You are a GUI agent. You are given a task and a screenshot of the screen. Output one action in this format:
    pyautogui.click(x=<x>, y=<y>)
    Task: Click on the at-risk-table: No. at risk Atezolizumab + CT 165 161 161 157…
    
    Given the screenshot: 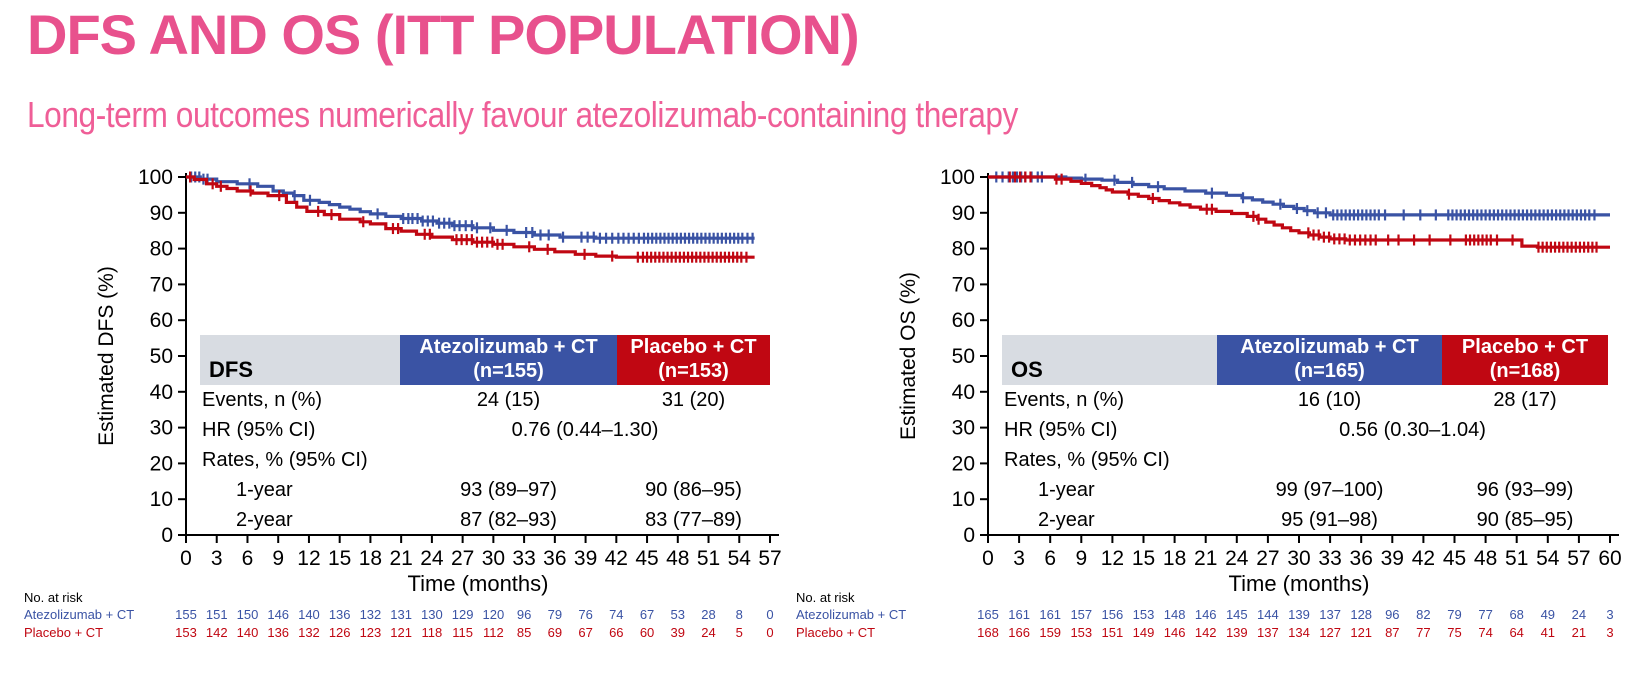 What is the action you would take?
    pyautogui.click(x=1205, y=615)
    